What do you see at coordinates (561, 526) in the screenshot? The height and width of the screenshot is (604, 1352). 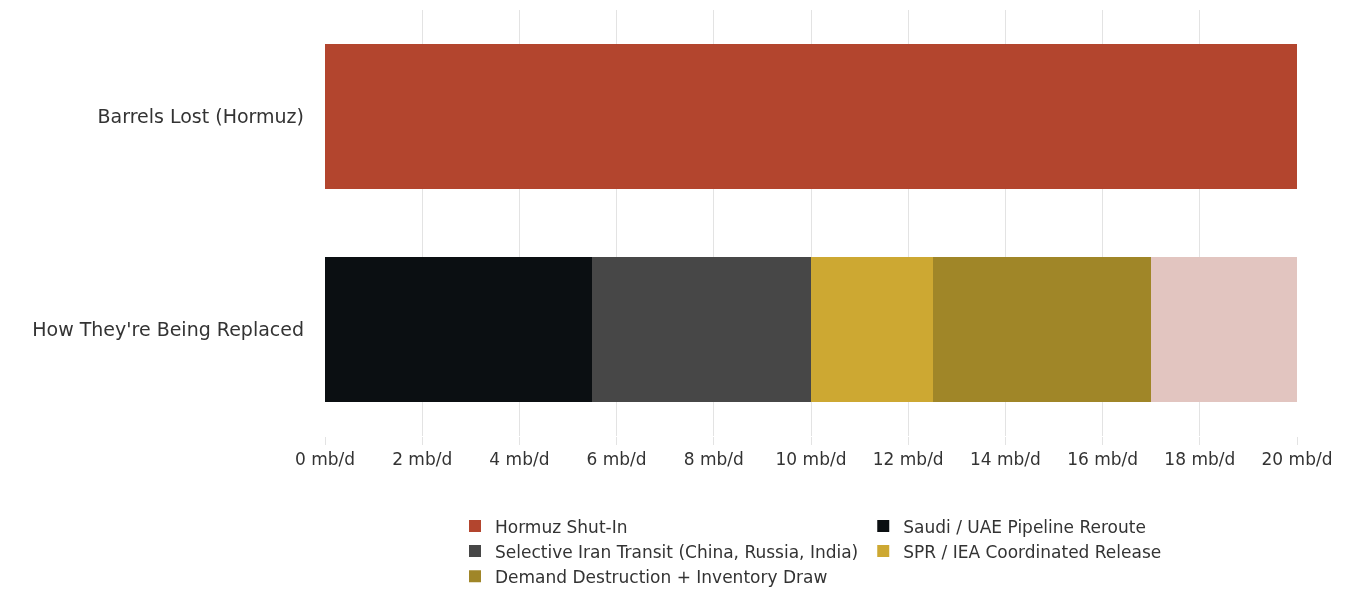 I see `legend-label: Hormuz Shut-In` at bounding box center [561, 526].